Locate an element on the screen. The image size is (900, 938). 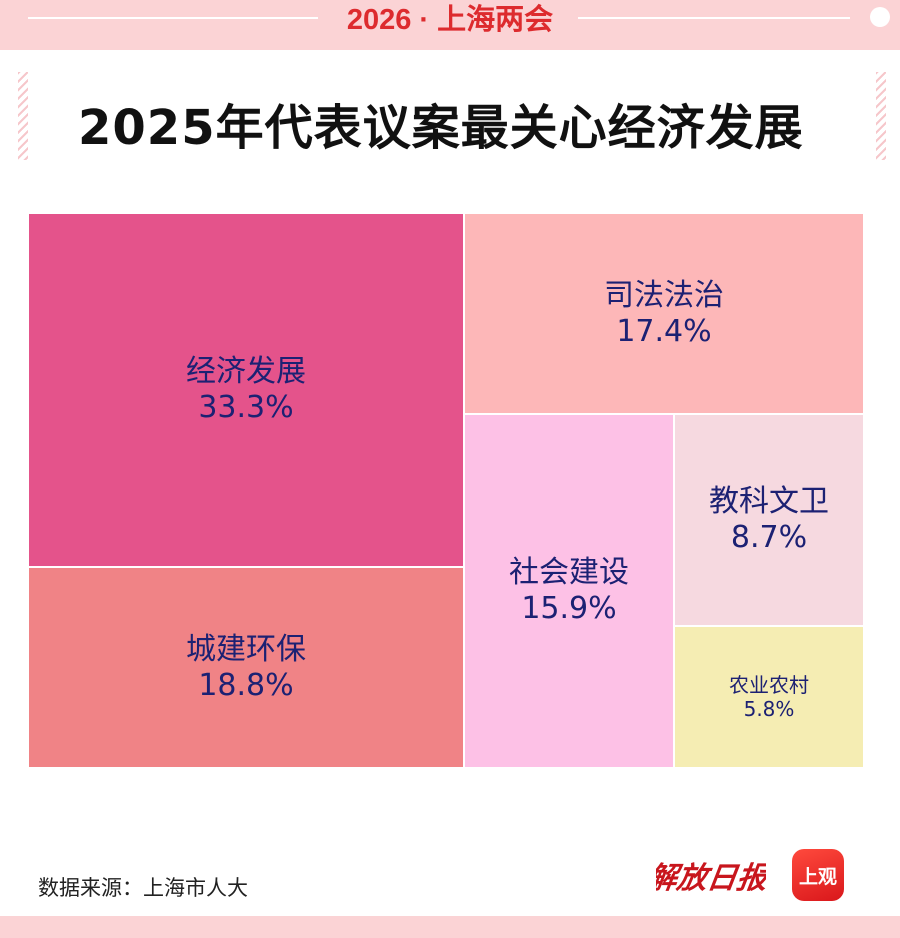
treemap-cell-urban-environment: 城建环保 18.8% is located at coordinates (246, 667).